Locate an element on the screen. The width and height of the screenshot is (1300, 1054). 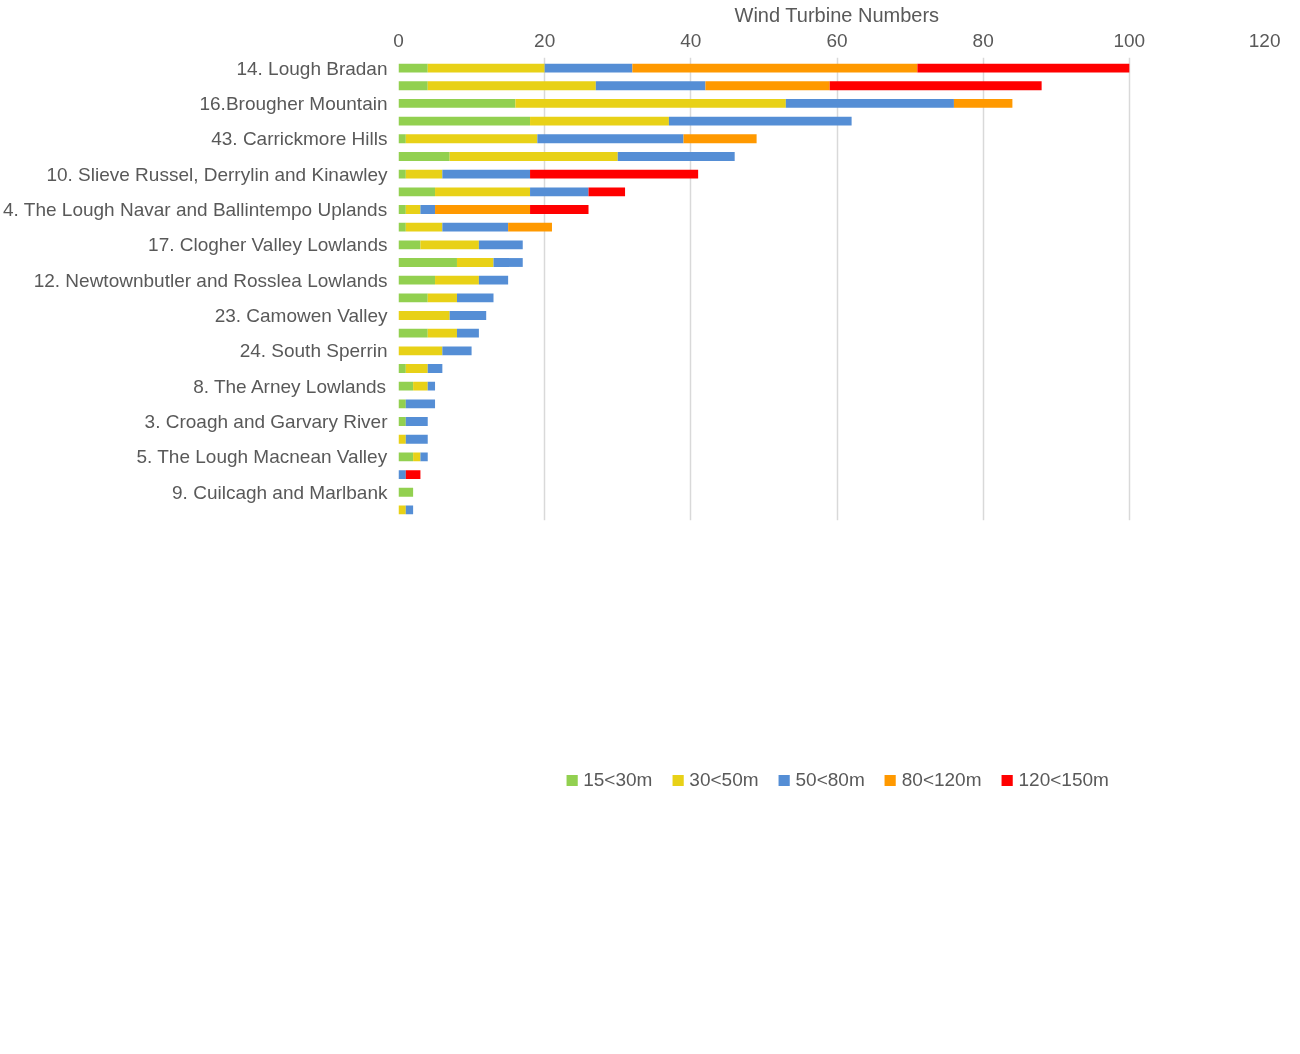
y-tick-label: 23. Camowen Valley is located at coordinates (301, 316).